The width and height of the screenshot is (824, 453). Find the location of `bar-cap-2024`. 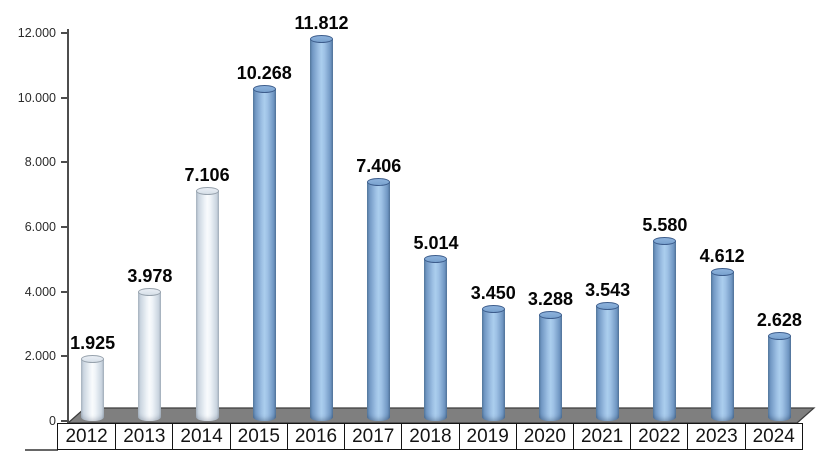

bar-cap-2024 is located at coordinates (779, 336).